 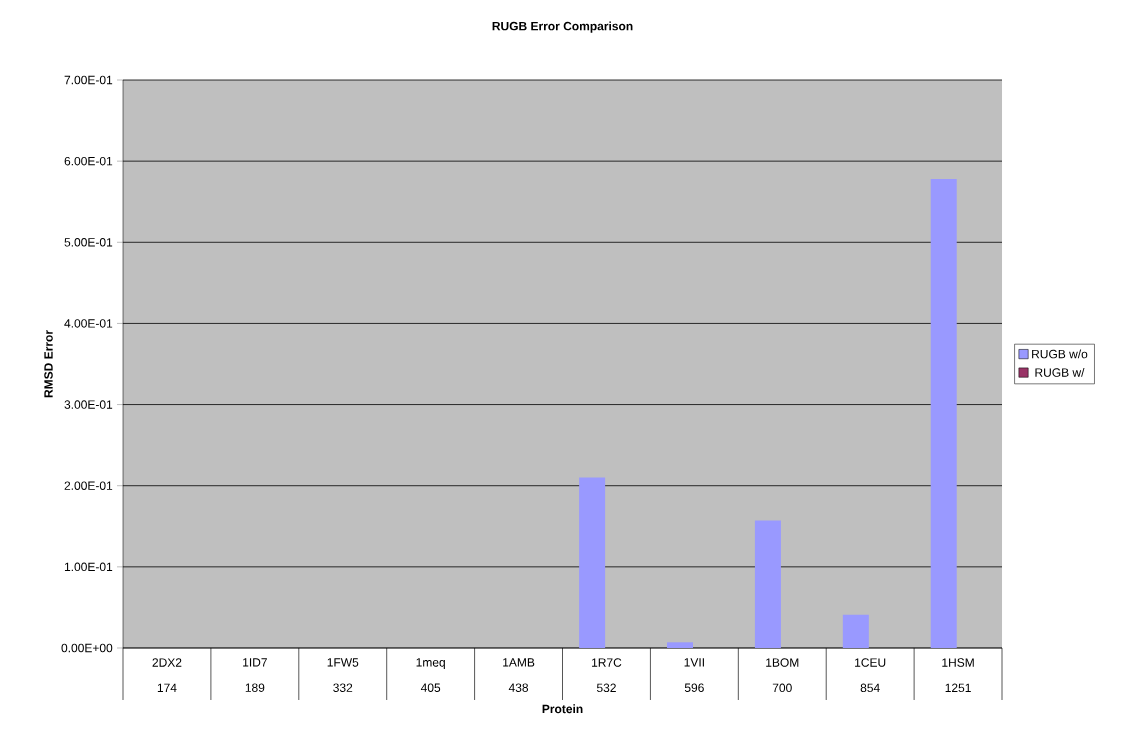 I want to click on category-label: 2DX2 174, so click(x=167, y=675).